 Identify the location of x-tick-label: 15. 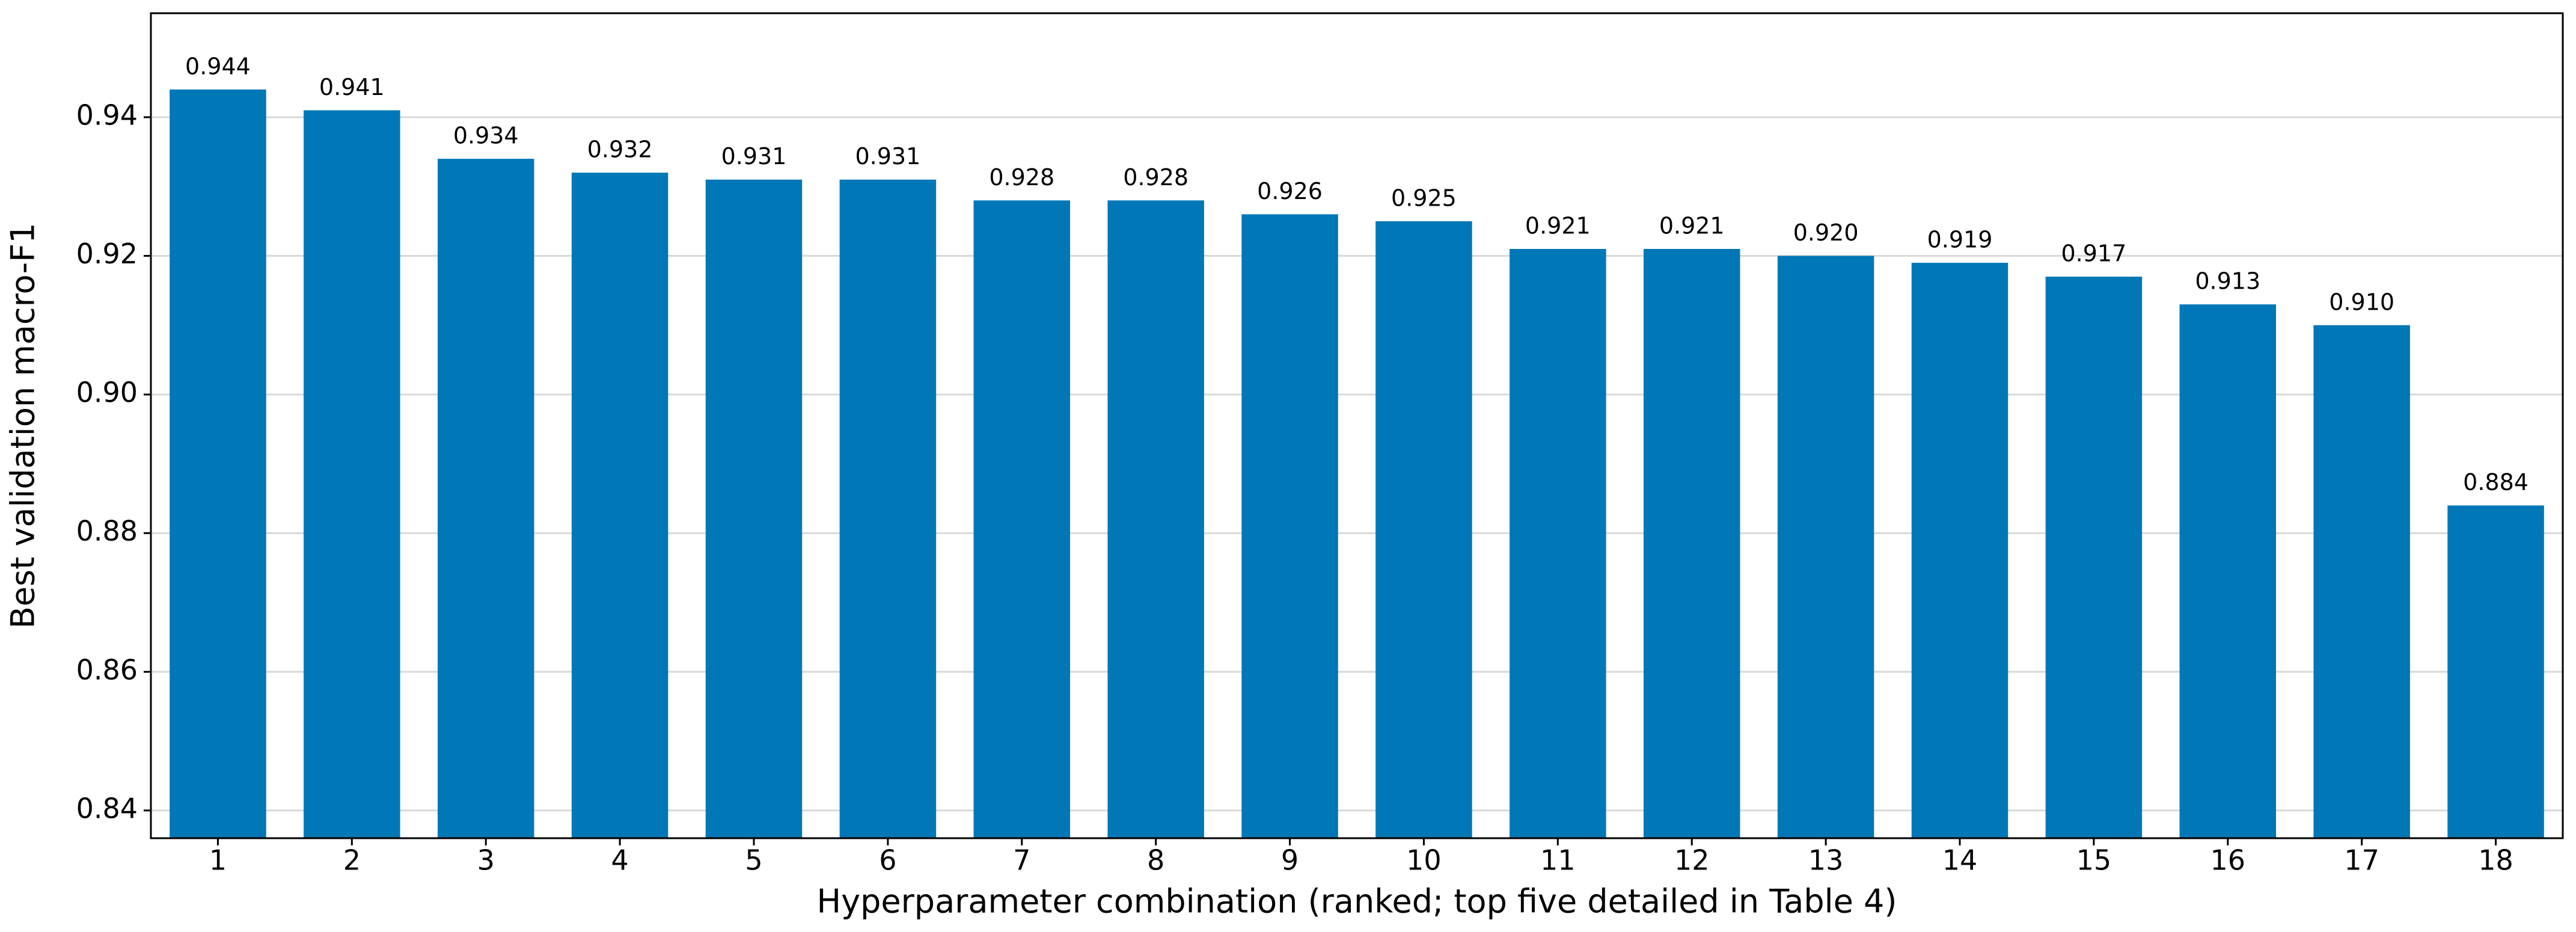
(2094, 860).